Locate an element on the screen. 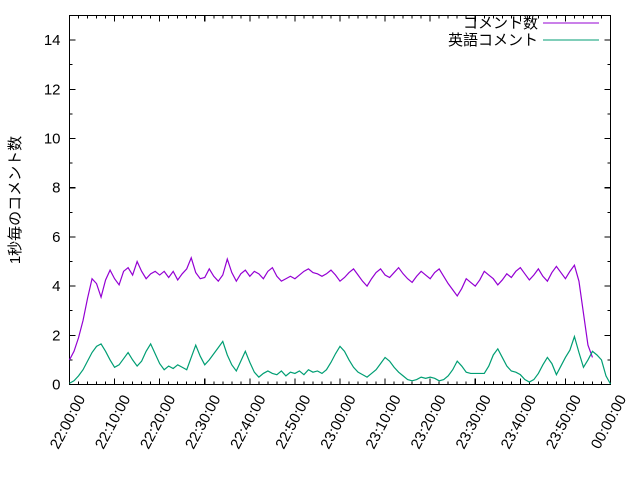  y-tick-label: 10 is located at coordinates (52, 138).